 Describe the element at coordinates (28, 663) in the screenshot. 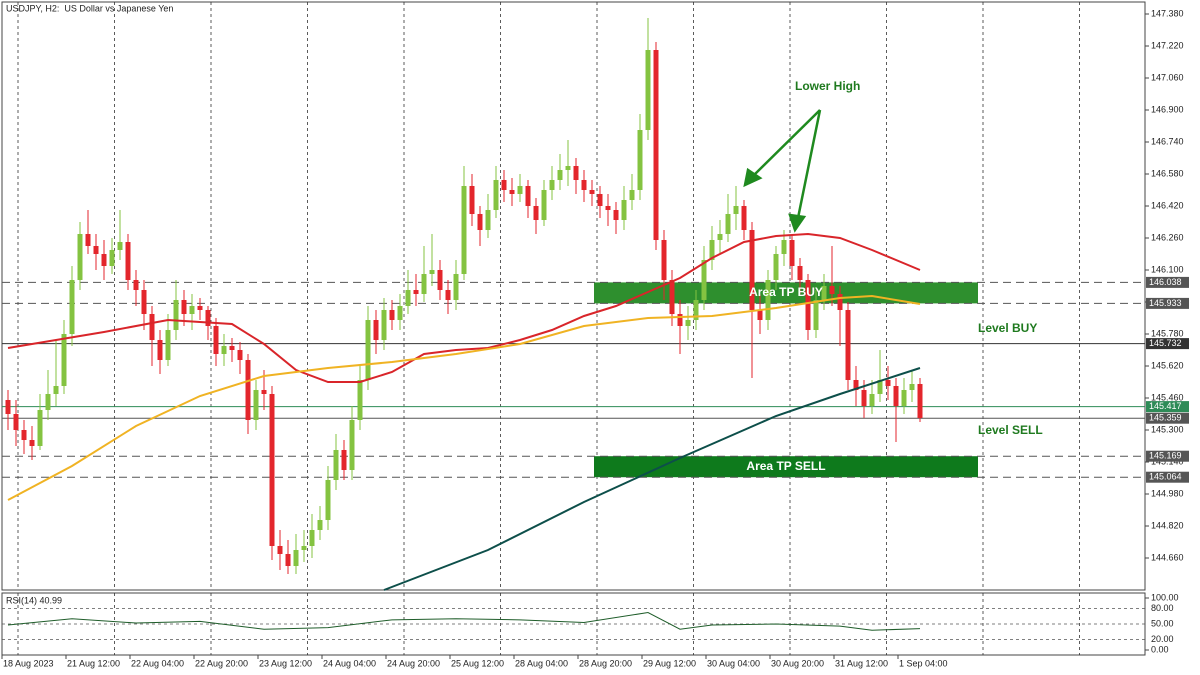

I see `x-tick-label: 18 Aug 2023` at that location.